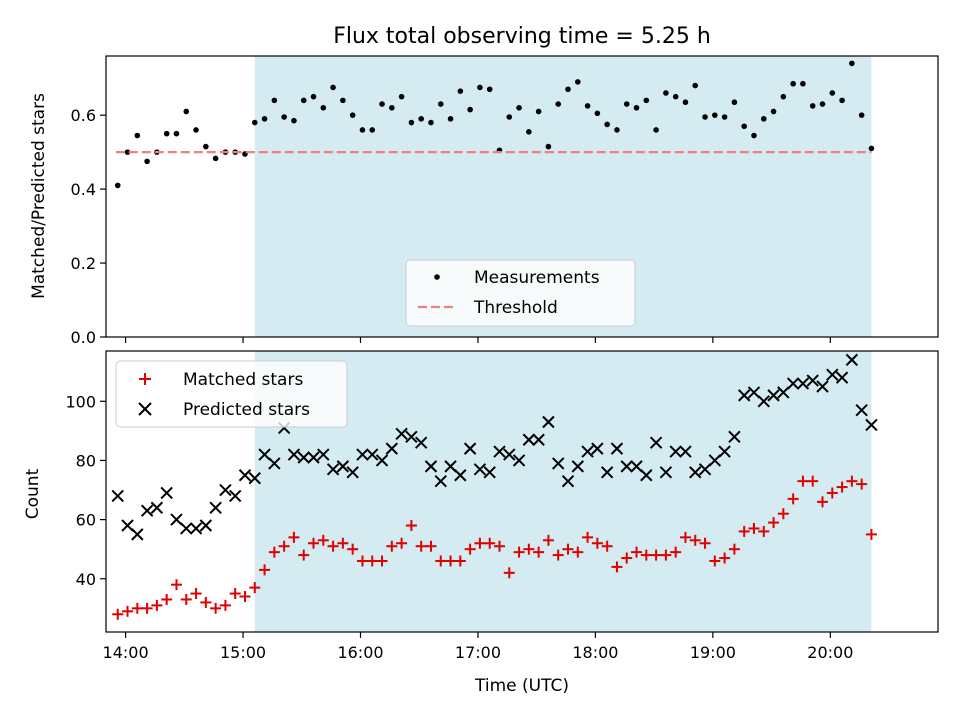 Image resolution: width=960 pixels, height=720 pixels. Describe the element at coordinates (243, 380) in the screenshot. I see `legend-matched-label: Matched stars` at that location.